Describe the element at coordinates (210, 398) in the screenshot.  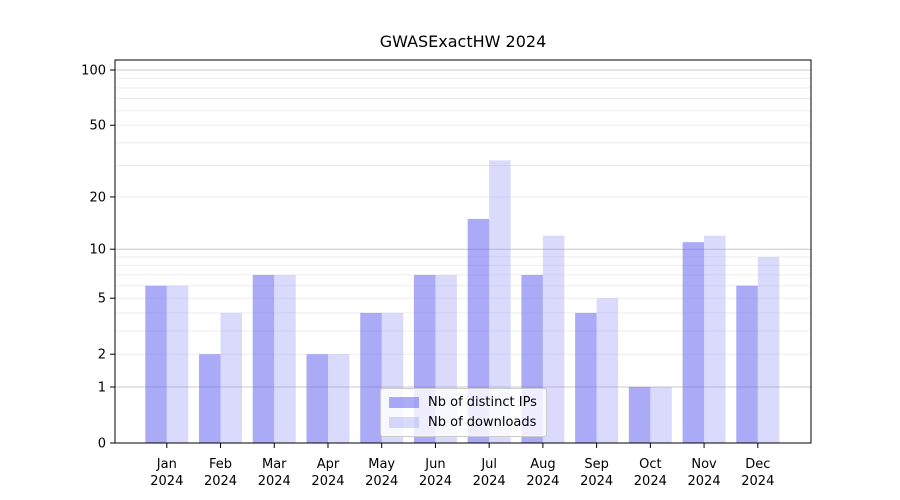
I see `bar-distinct-ips-feb` at that location.